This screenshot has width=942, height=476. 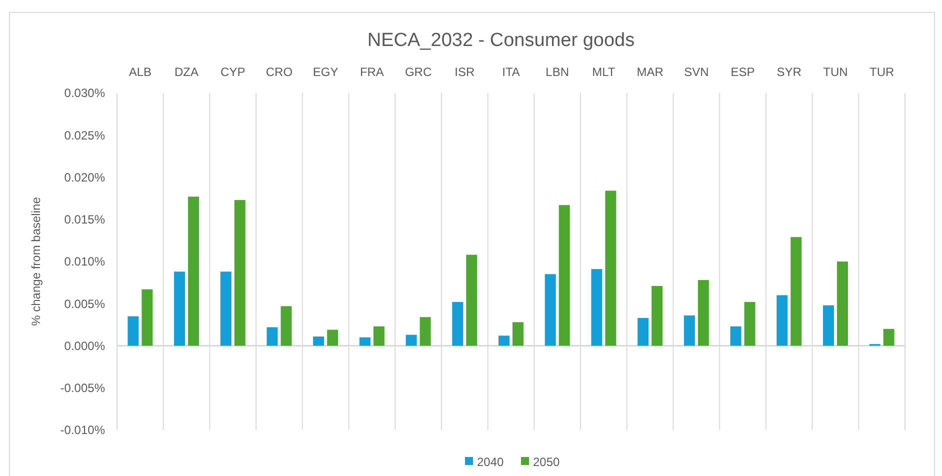 What do you see at coordinates (372, 72) in the screenshot?
I see `x-tick-label: FRA` at bounding box center [372, 72].